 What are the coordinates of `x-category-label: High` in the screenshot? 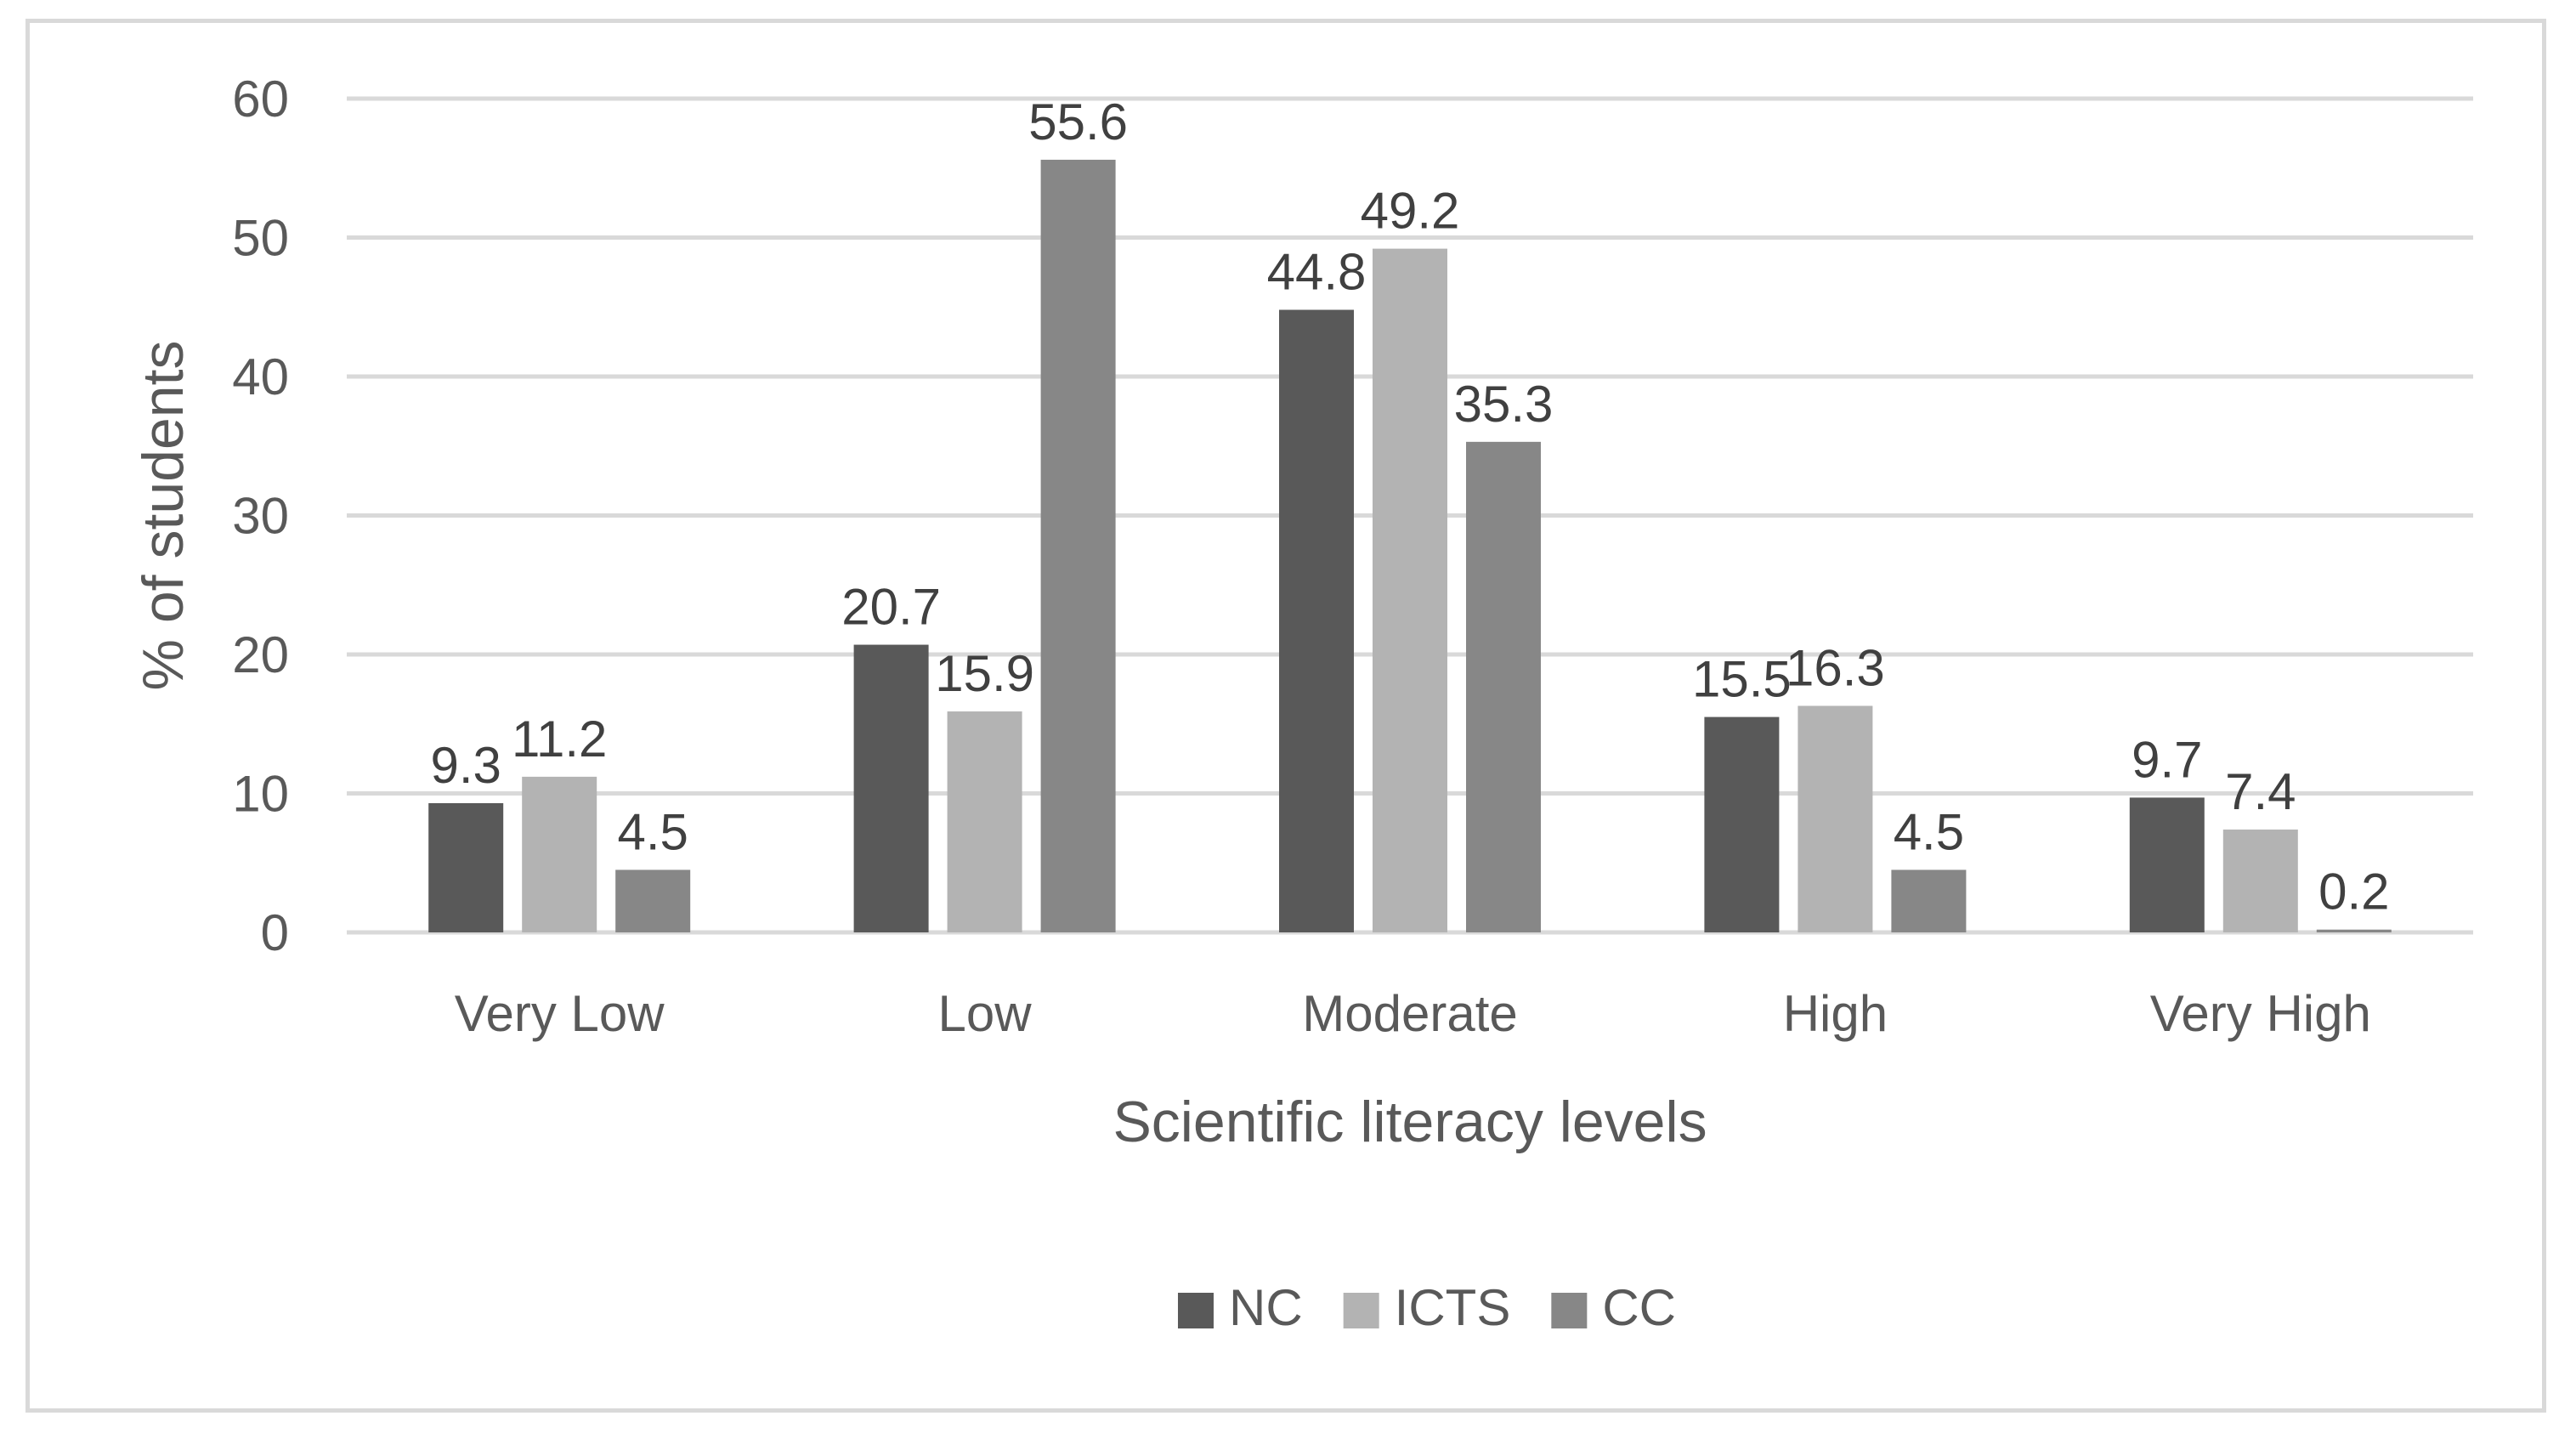 It's located at (1835, 1013).